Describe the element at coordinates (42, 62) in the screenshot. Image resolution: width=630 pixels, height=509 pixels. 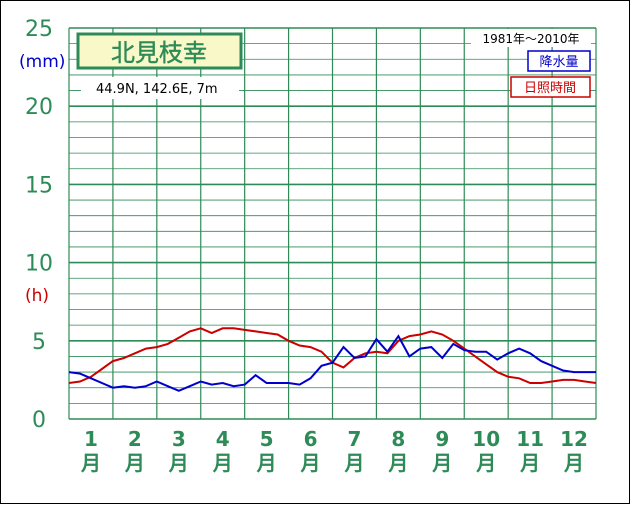
I see `precip-unit-label: (mm)` at that location.